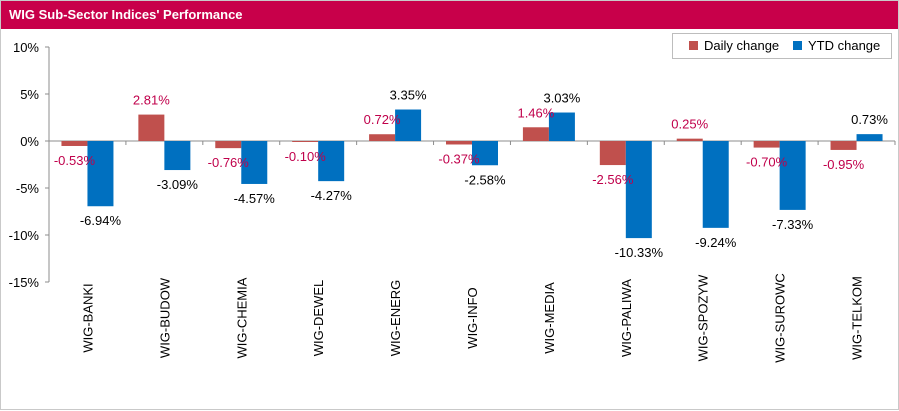  Describe the element at coordinates (793, 224) in the screenshot. I see `data-label-ytd: -7.33%` at that location.